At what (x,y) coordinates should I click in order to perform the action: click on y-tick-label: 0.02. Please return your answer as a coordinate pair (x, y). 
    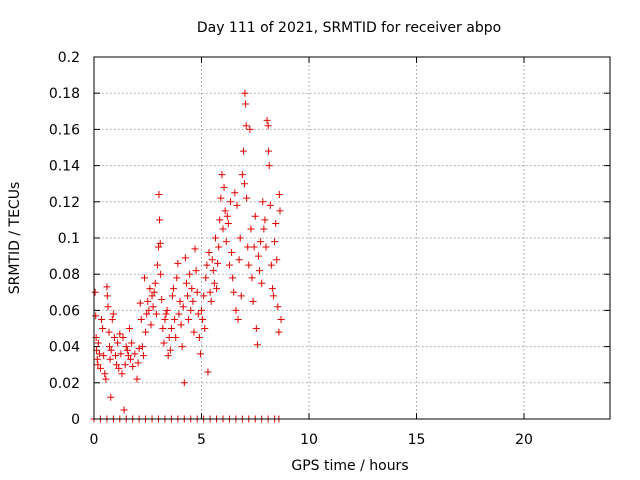
    Looking at the image, I should click on (64, 384).